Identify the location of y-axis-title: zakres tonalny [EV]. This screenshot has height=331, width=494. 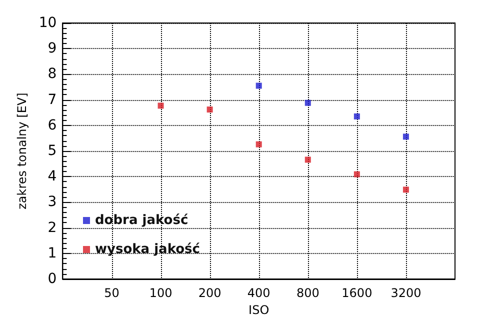
(22, 151).